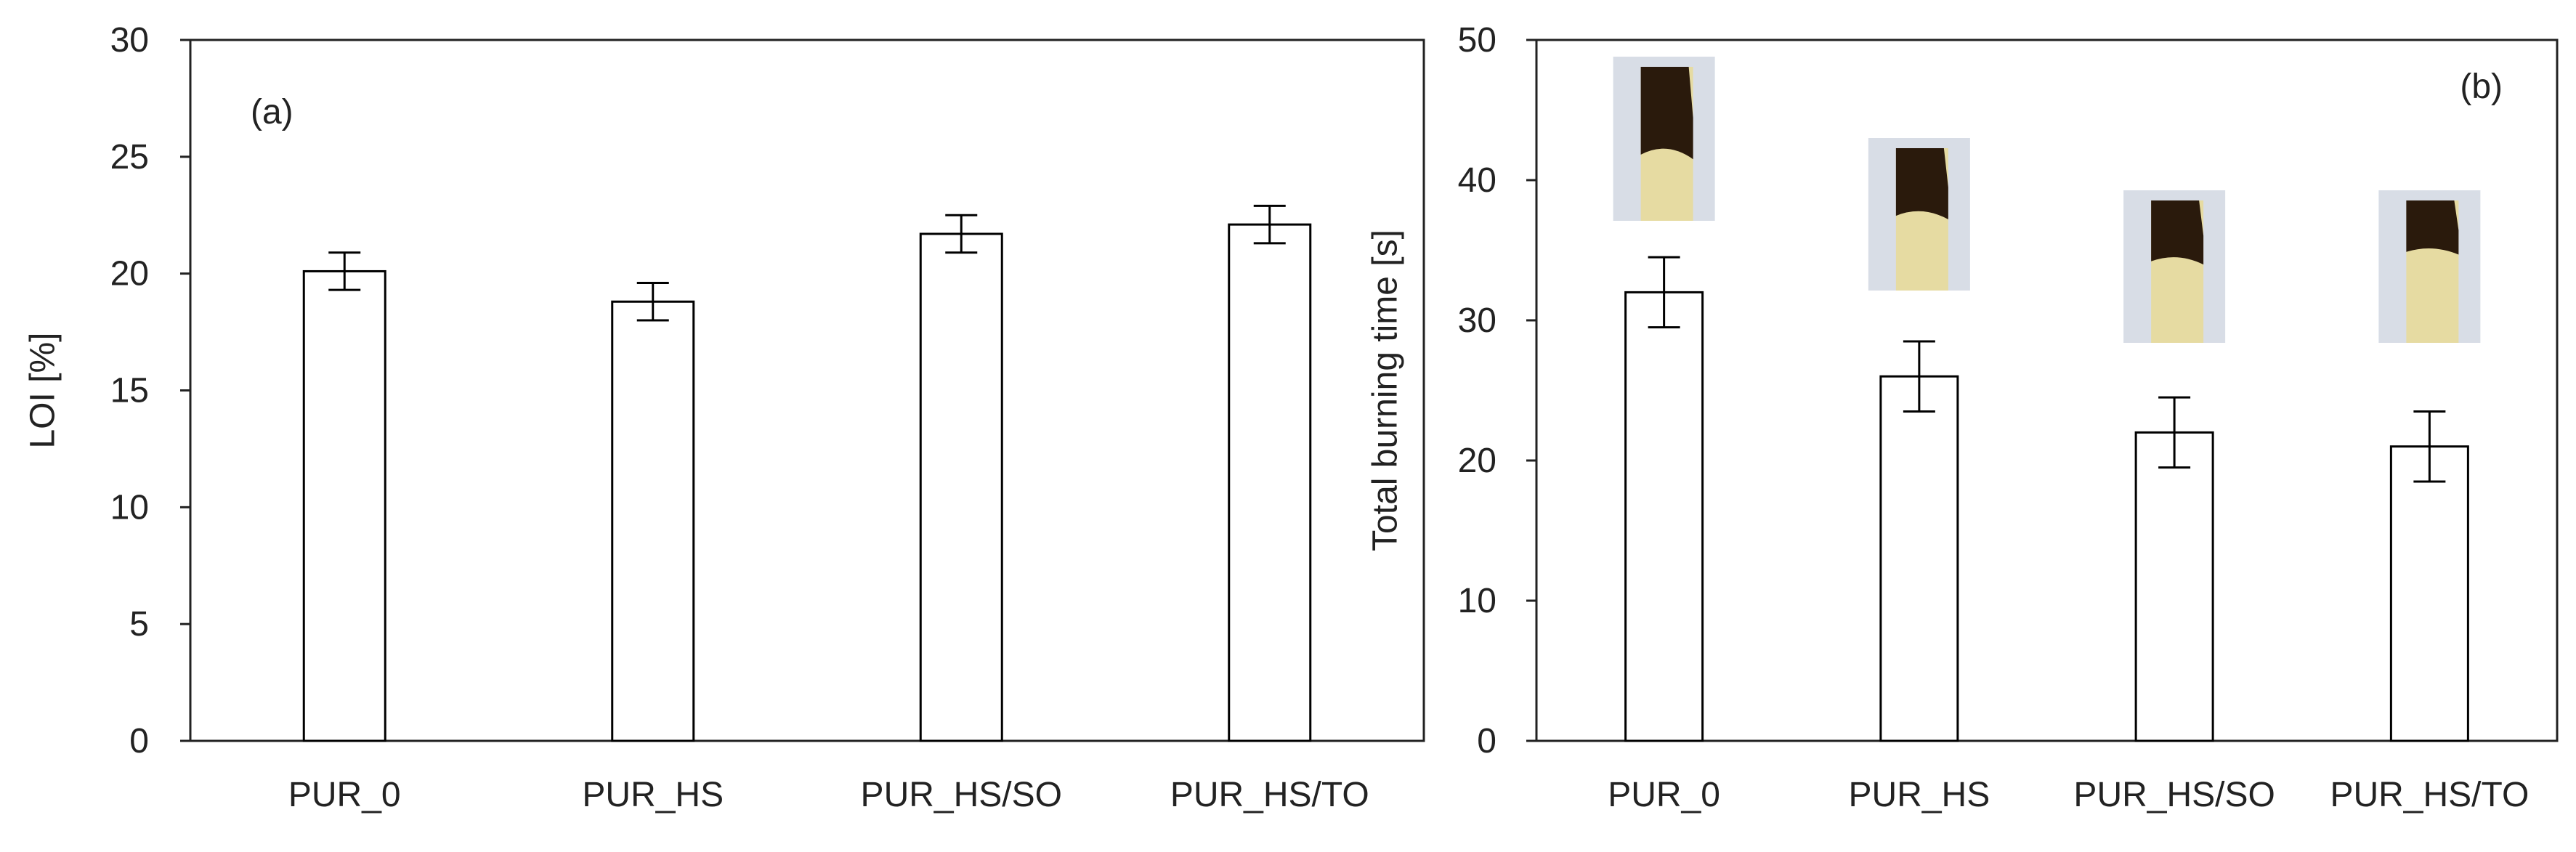 This screenshot has width=2576, height=852. Describe the element at coordinates (43, 390) in the screenshot. I see `y-axis-label: LOI [%]` at that location.